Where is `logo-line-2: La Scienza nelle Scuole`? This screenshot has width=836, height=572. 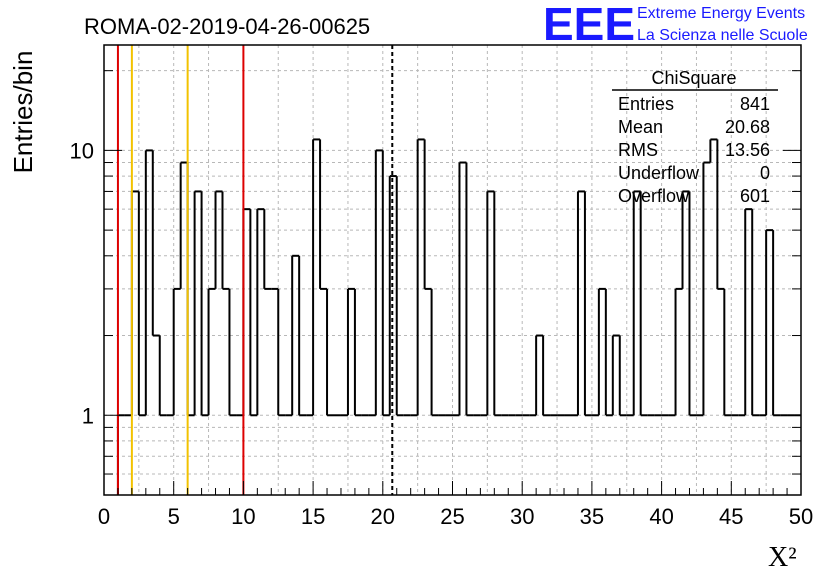
logo-line-2: La Scienza nelle Scuole is located at coordinates (722, 35).